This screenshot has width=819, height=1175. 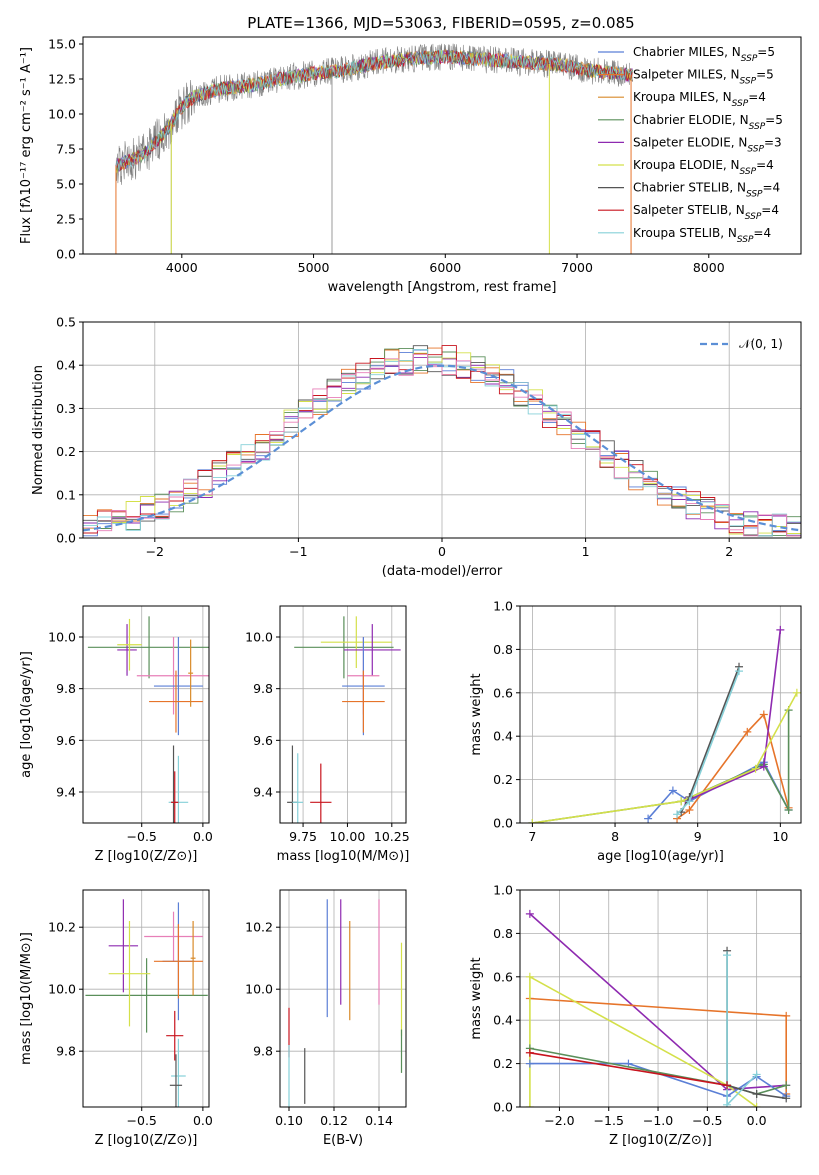 What do you see at coordinates (38, 430) in the screenshot?
I see `y-axis-label: Normed distribution` at bounding box center [38, 430].